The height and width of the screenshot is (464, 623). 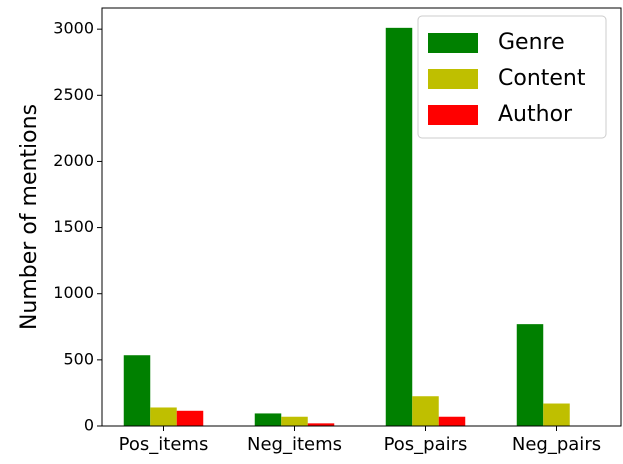 I want to click on x-tick-label: Neg_items, so click(x=294, y=444).